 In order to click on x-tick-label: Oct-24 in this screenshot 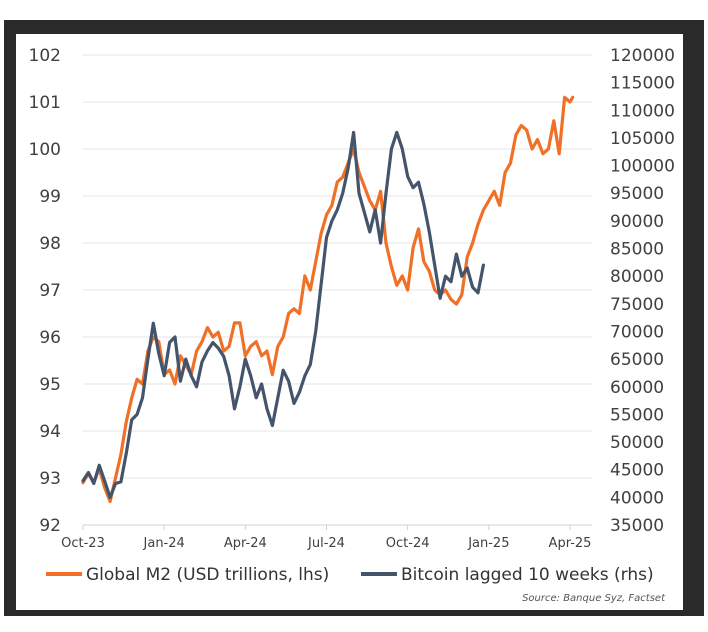, I will do `click(408, 543)`.